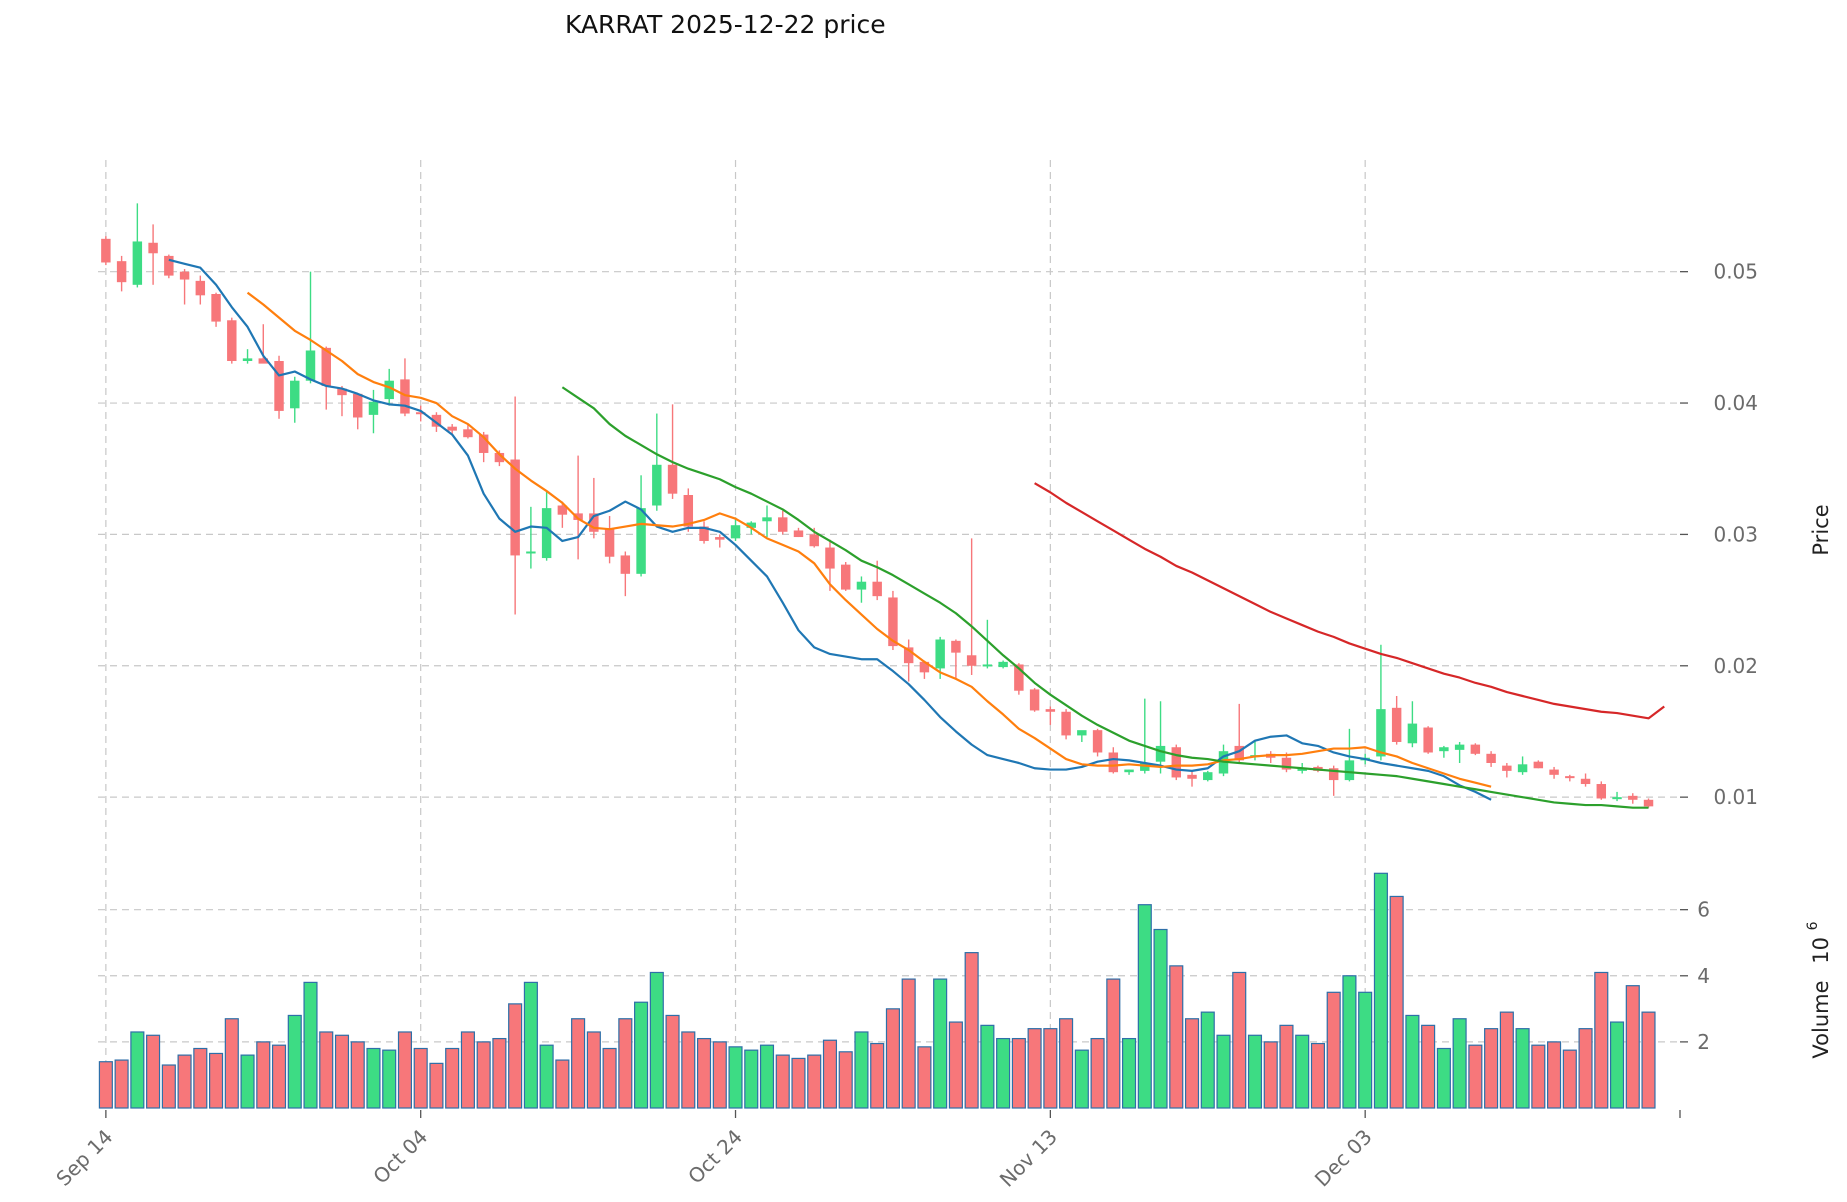  What do you see at coordinates (715, 1157) in the screenshot?
I see `x-tick-label-2: Oct 24` at bounding box center [715, 1157].